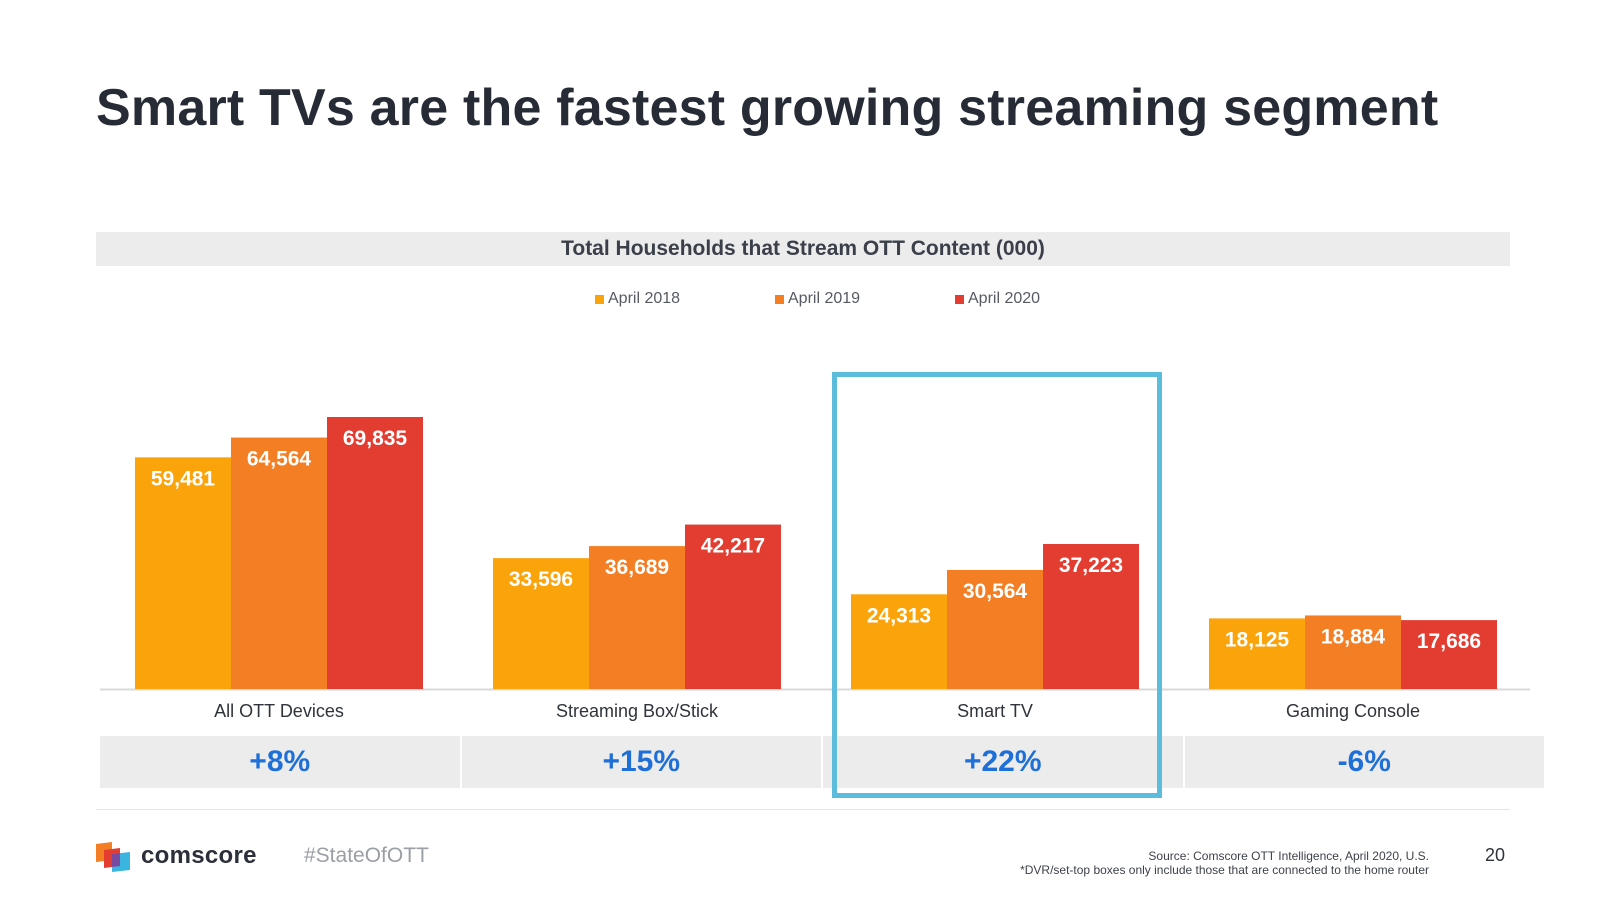  I want to click on growth-cell-streaming-box: +15%, so click(641, 762).